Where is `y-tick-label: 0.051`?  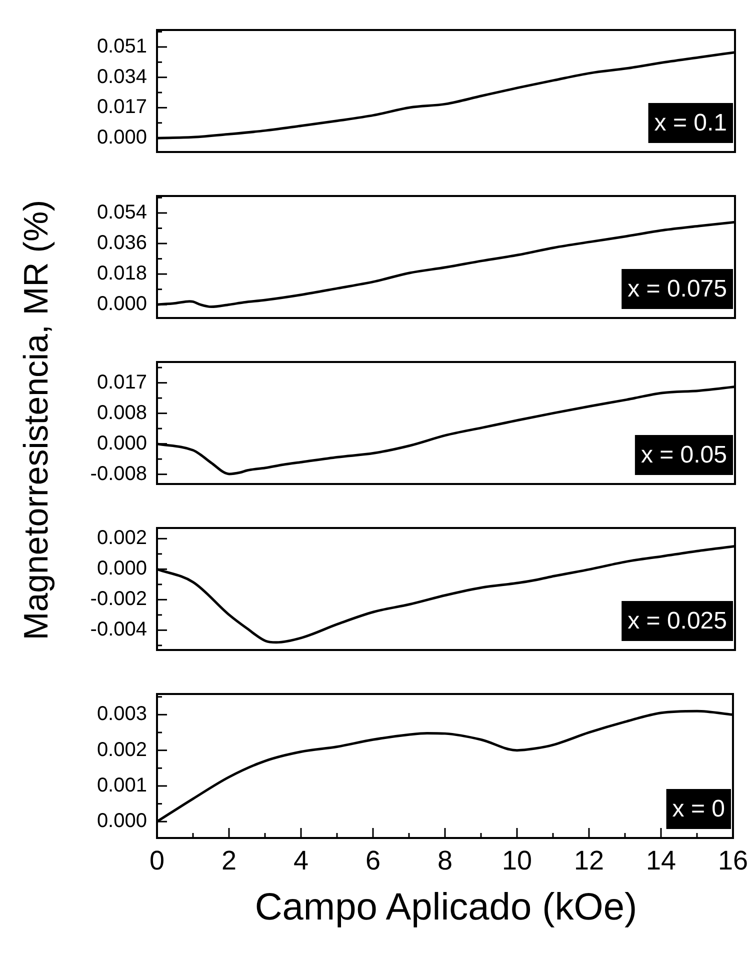
y-tick-label: 0.051 is located at coordinates (121, 46).